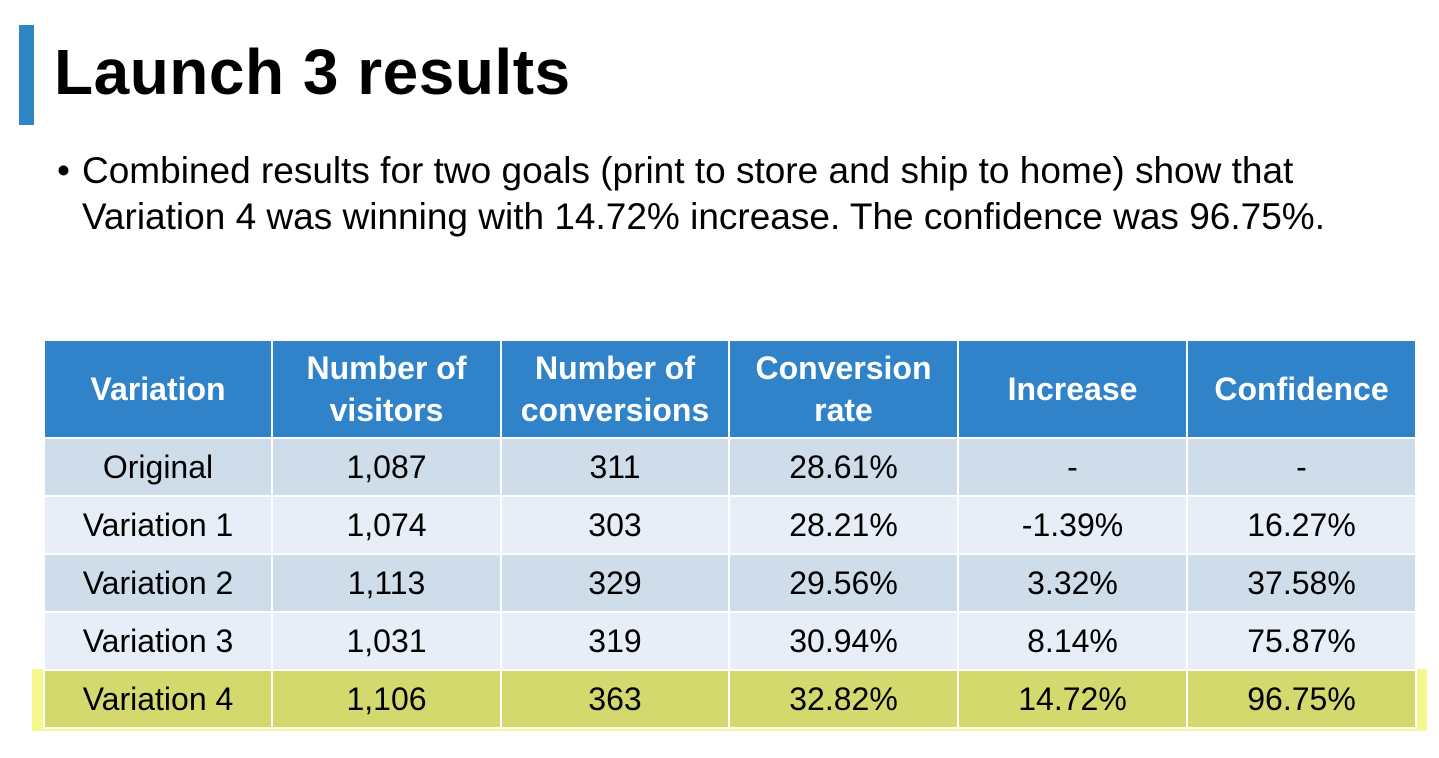  What do you see at coordinates (158, 525) in the screenshot?
I see `cell-variation: Variation 1` at bounding box center [158, 525].